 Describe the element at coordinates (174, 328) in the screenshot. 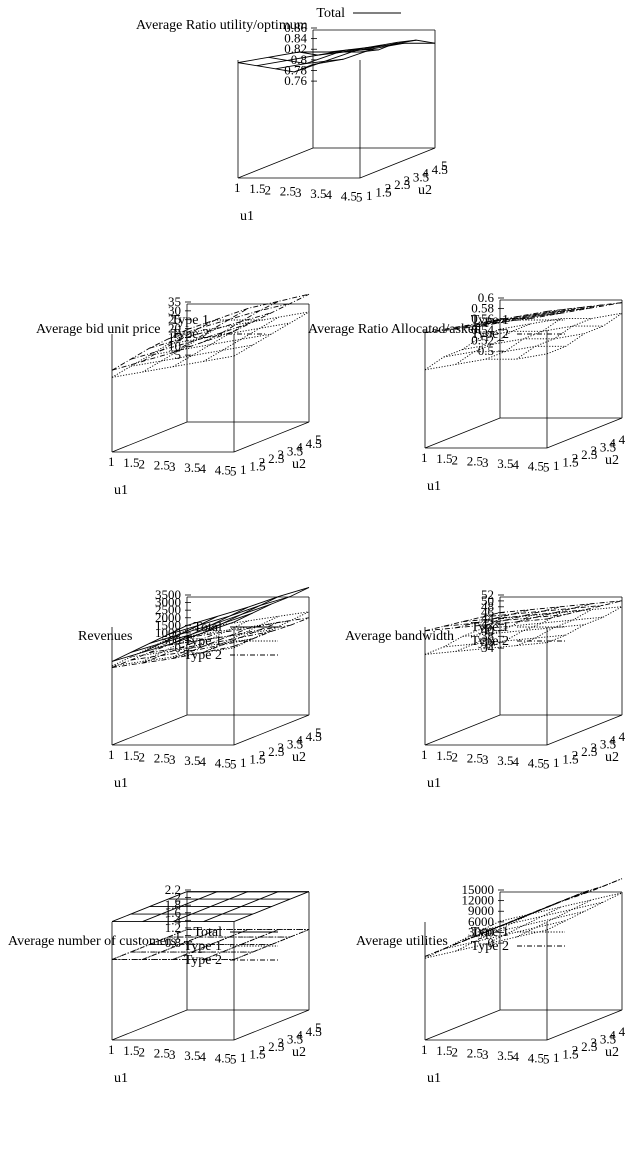

I see `z-tick-label: 20` at that location.